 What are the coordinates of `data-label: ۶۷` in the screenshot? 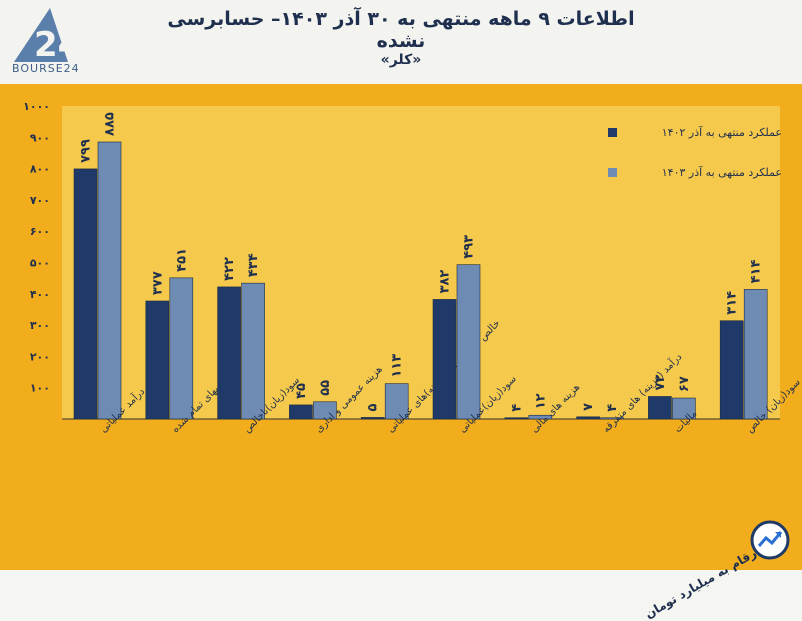 It's located at (684, 384).